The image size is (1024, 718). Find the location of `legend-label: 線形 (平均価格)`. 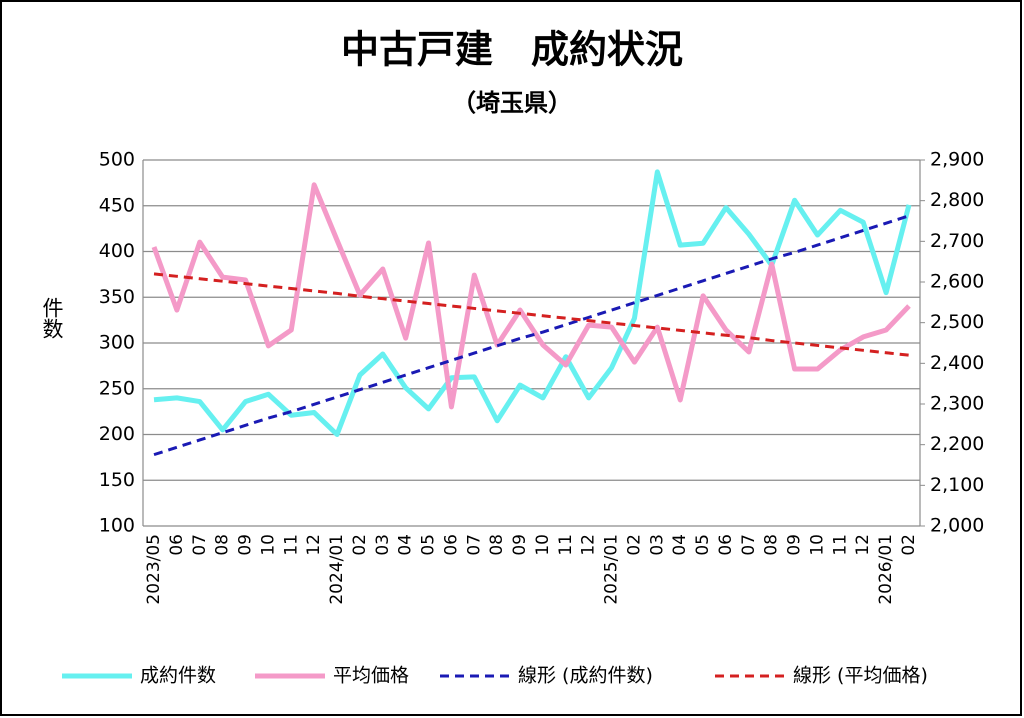

legend-label: 線形 (平均価格) is located at coordinates (860, 676).